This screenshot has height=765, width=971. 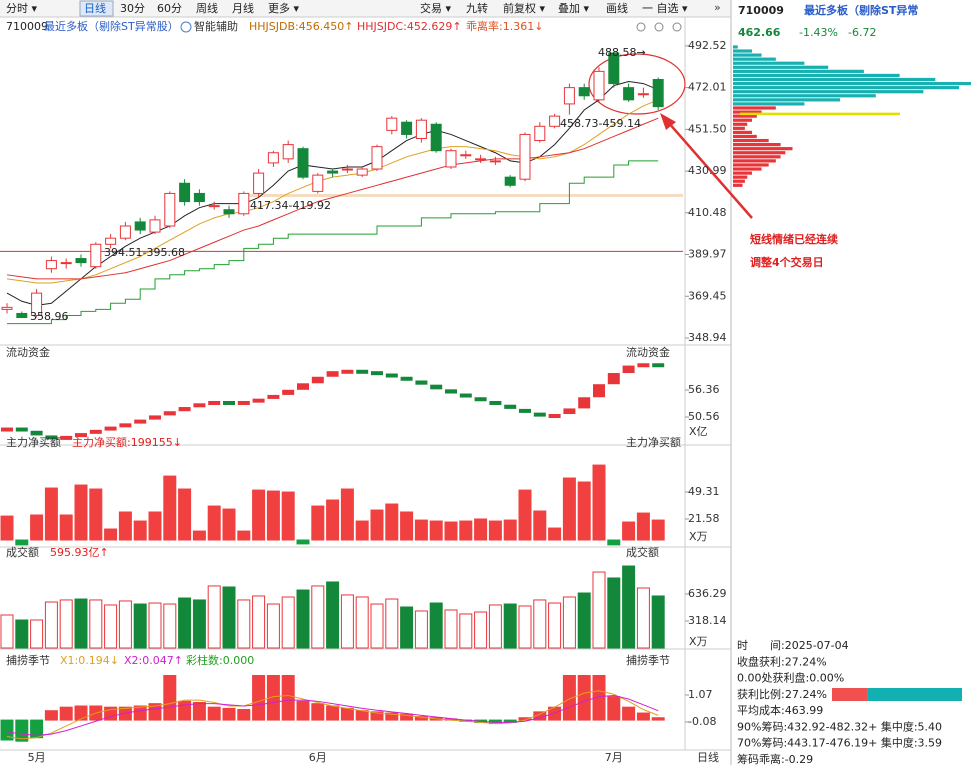 I want to click on toolbar-item: 一 自选 ▾, so click(x=665, y=8).